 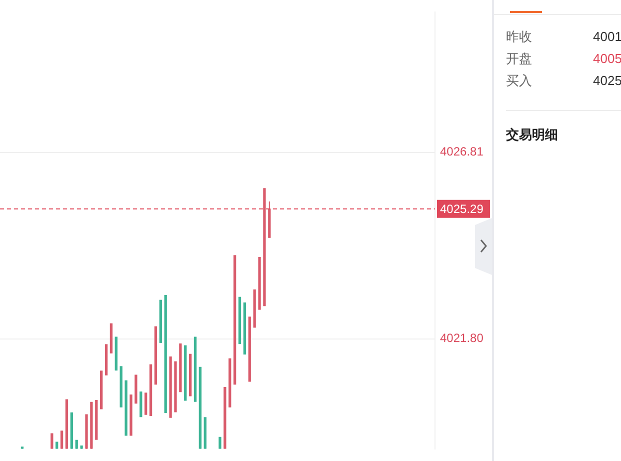 What do you see at coordinates (462, 151) in the screenshot?
I see `y-tick-label: 4026.81` at bounding box center [462, 151].